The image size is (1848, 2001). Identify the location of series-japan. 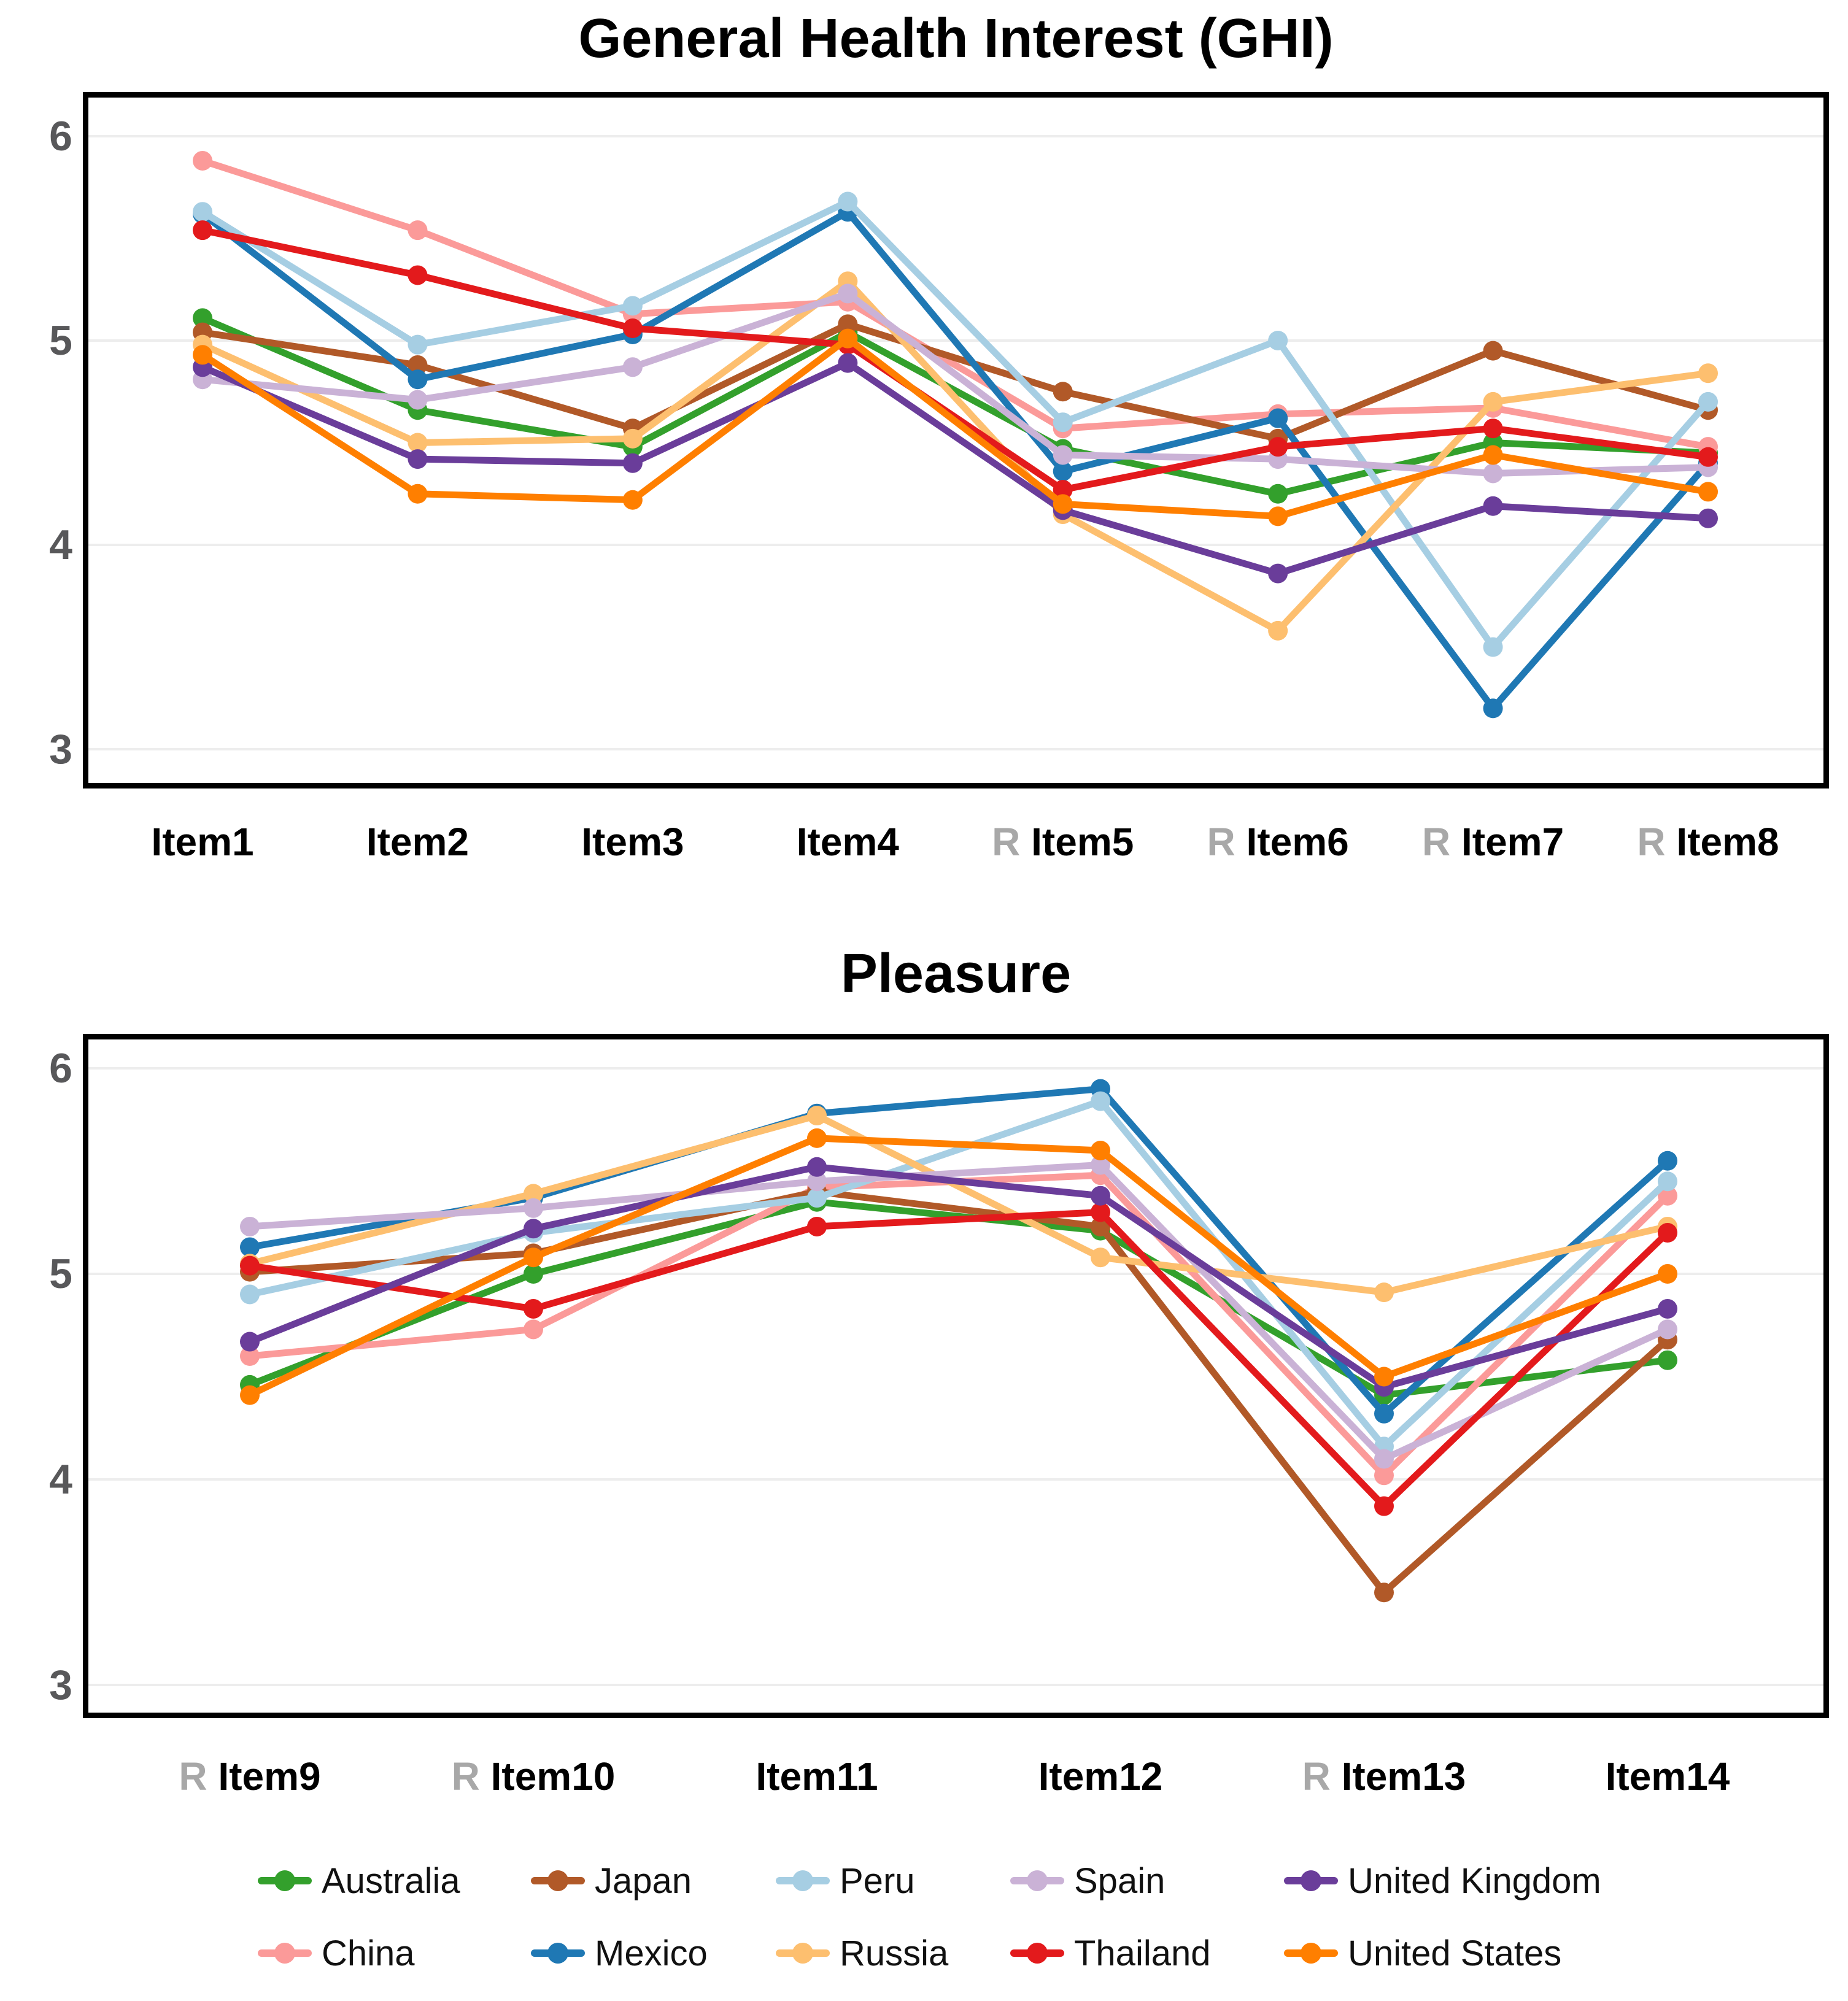
(955, 381).